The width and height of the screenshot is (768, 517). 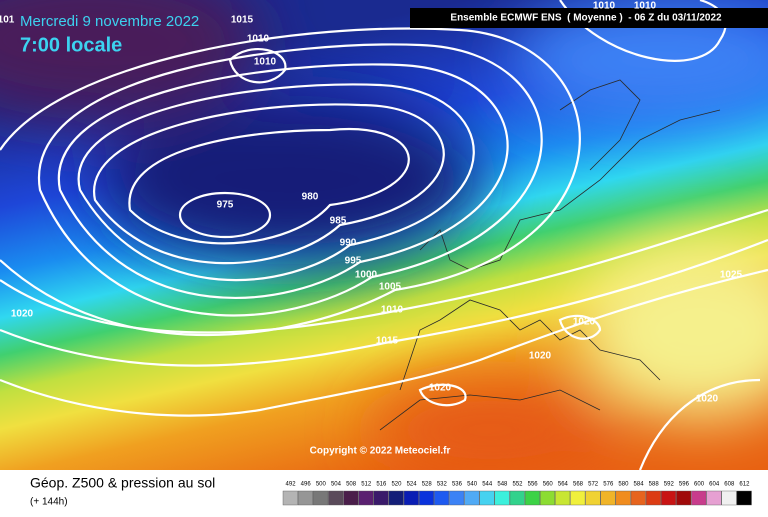 What do you see at coordinates (310, 197) in the screenshot?
I see `isobar-label: 980` at bounding box center [310, 197].